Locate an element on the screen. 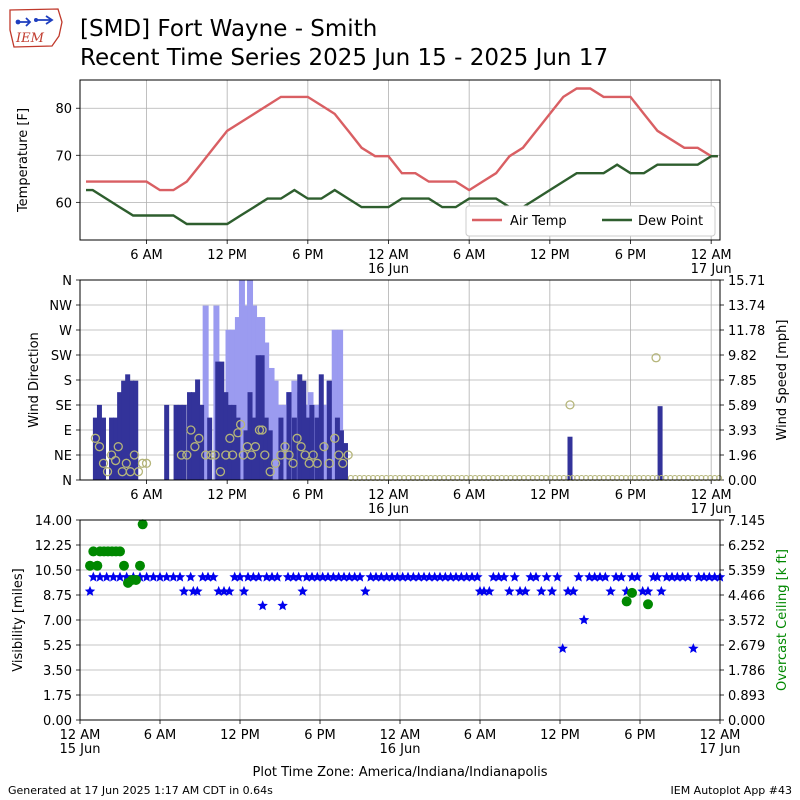 Image resolution: width=800 pixels, height=800 pixels. direction-tick-label: E is located at coordinates (68, 431).